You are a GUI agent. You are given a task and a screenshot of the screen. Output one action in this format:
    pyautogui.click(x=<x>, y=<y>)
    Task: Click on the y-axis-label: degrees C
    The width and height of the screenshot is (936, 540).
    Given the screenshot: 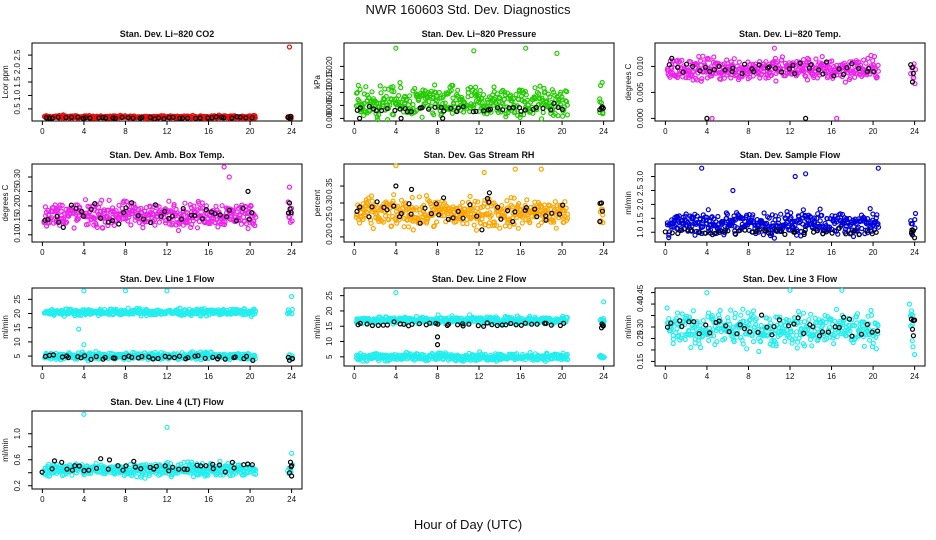 What is the action you would take?
    pyautogui.click(x=5, y=202)
    